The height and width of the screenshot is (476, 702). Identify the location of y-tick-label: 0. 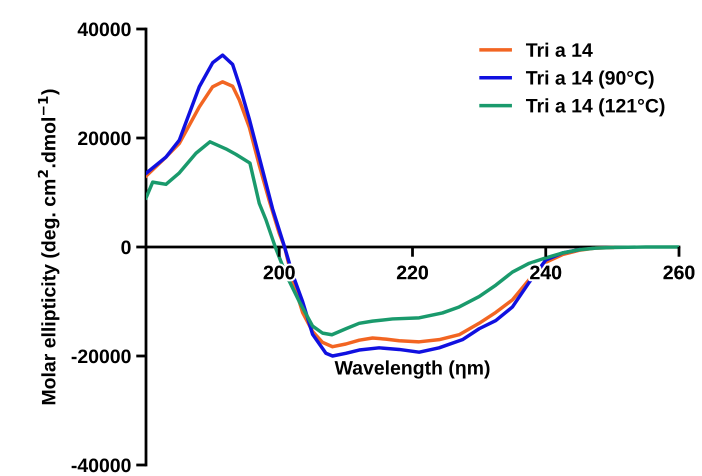
(126, 247).